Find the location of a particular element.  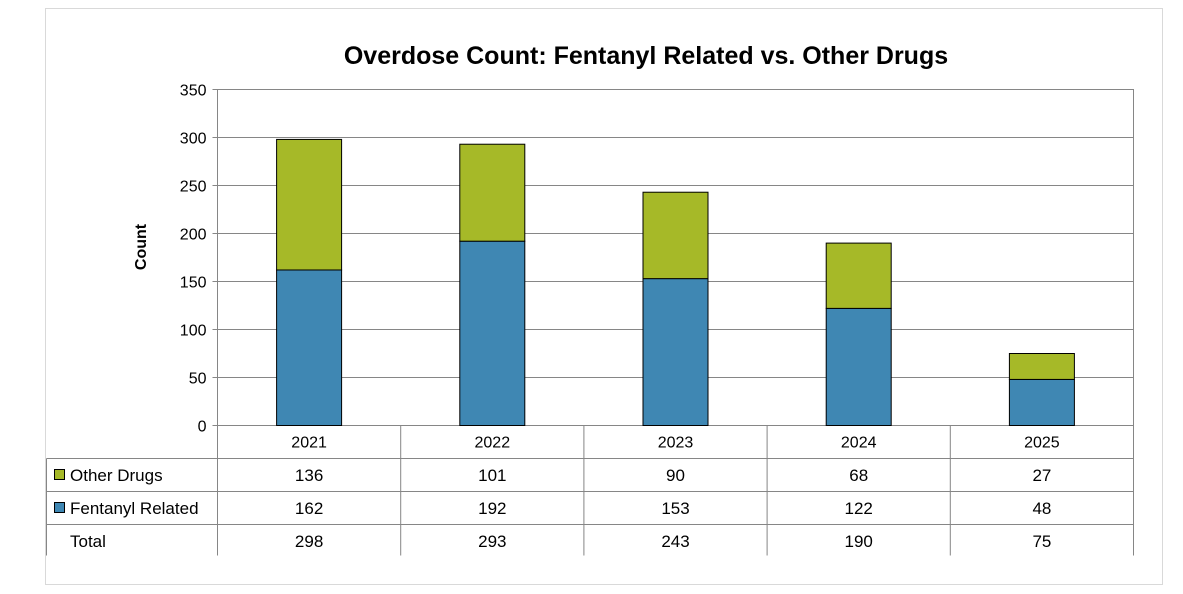

table-cell-value: 75 is located at coordinates (1041, 541).